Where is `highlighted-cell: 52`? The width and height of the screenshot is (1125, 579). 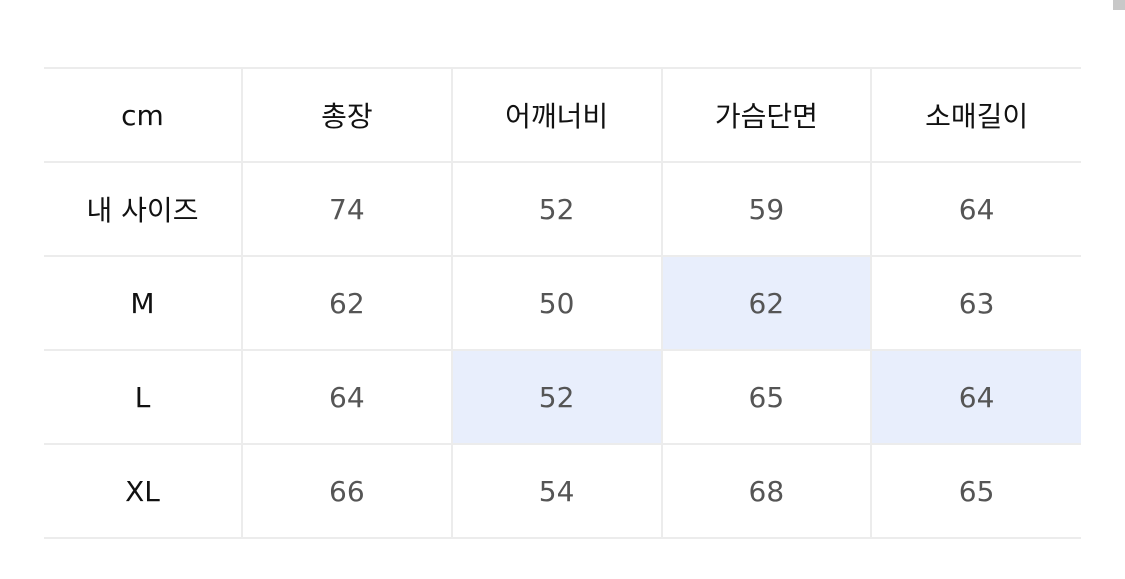 highlighted-cell: 52 is located at coordinates (556, 397).